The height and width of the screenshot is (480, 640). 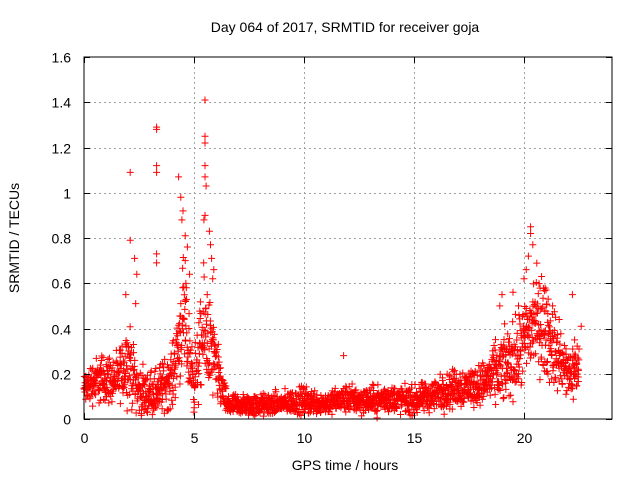 I want to click on y-tick-label: 1.6, so click(x=62, y=58).